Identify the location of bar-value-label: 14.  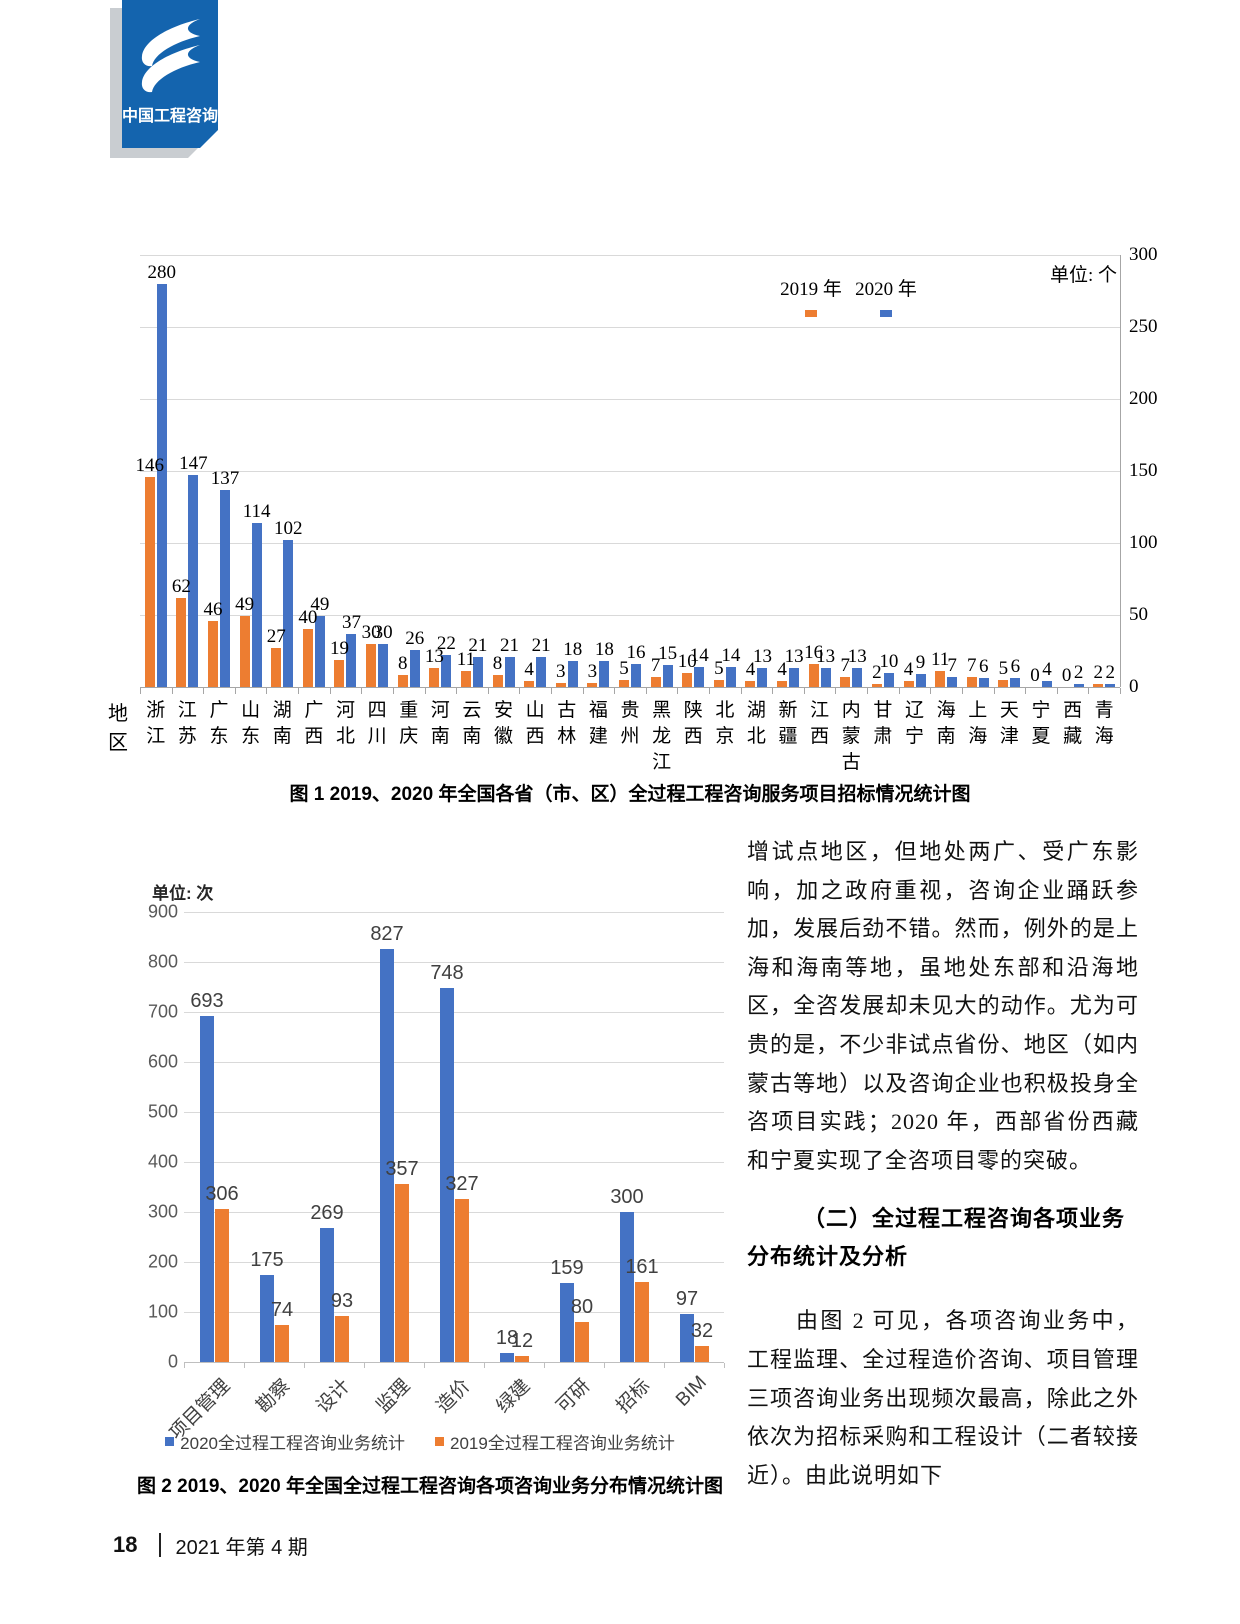
(699, 655).